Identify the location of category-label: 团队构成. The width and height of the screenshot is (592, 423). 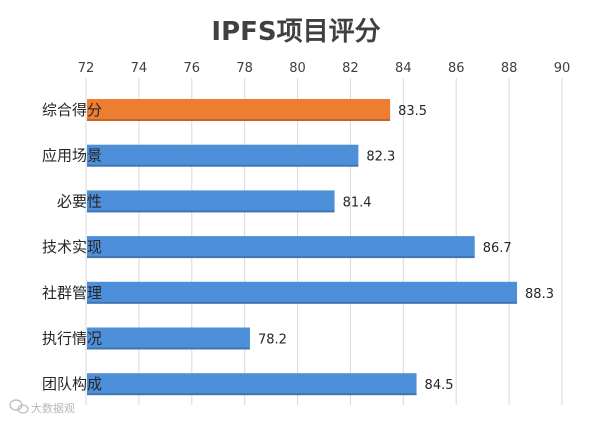
(72, 384).